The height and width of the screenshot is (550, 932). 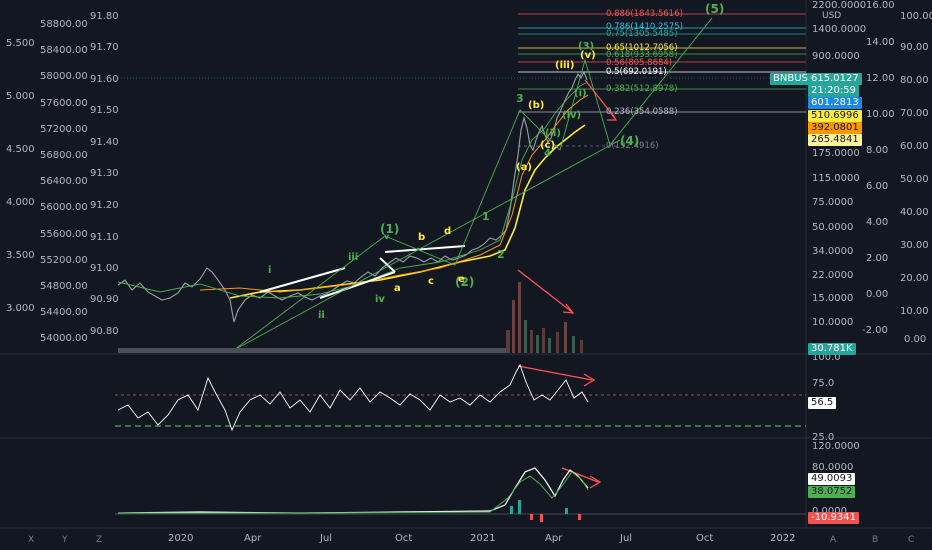 I want to click on right1-tick: 16.00, so click(x=880, y=5).